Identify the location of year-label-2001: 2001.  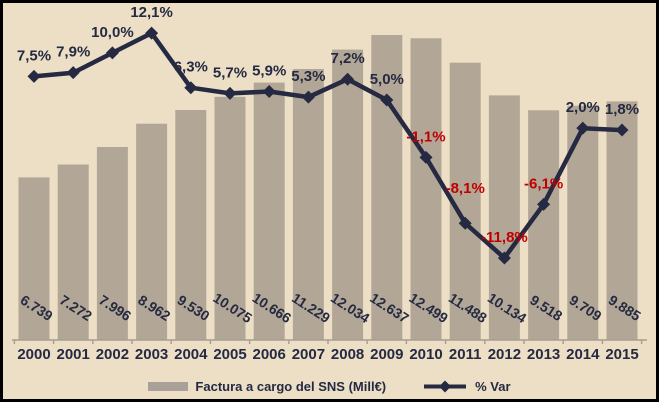
(73, 354).